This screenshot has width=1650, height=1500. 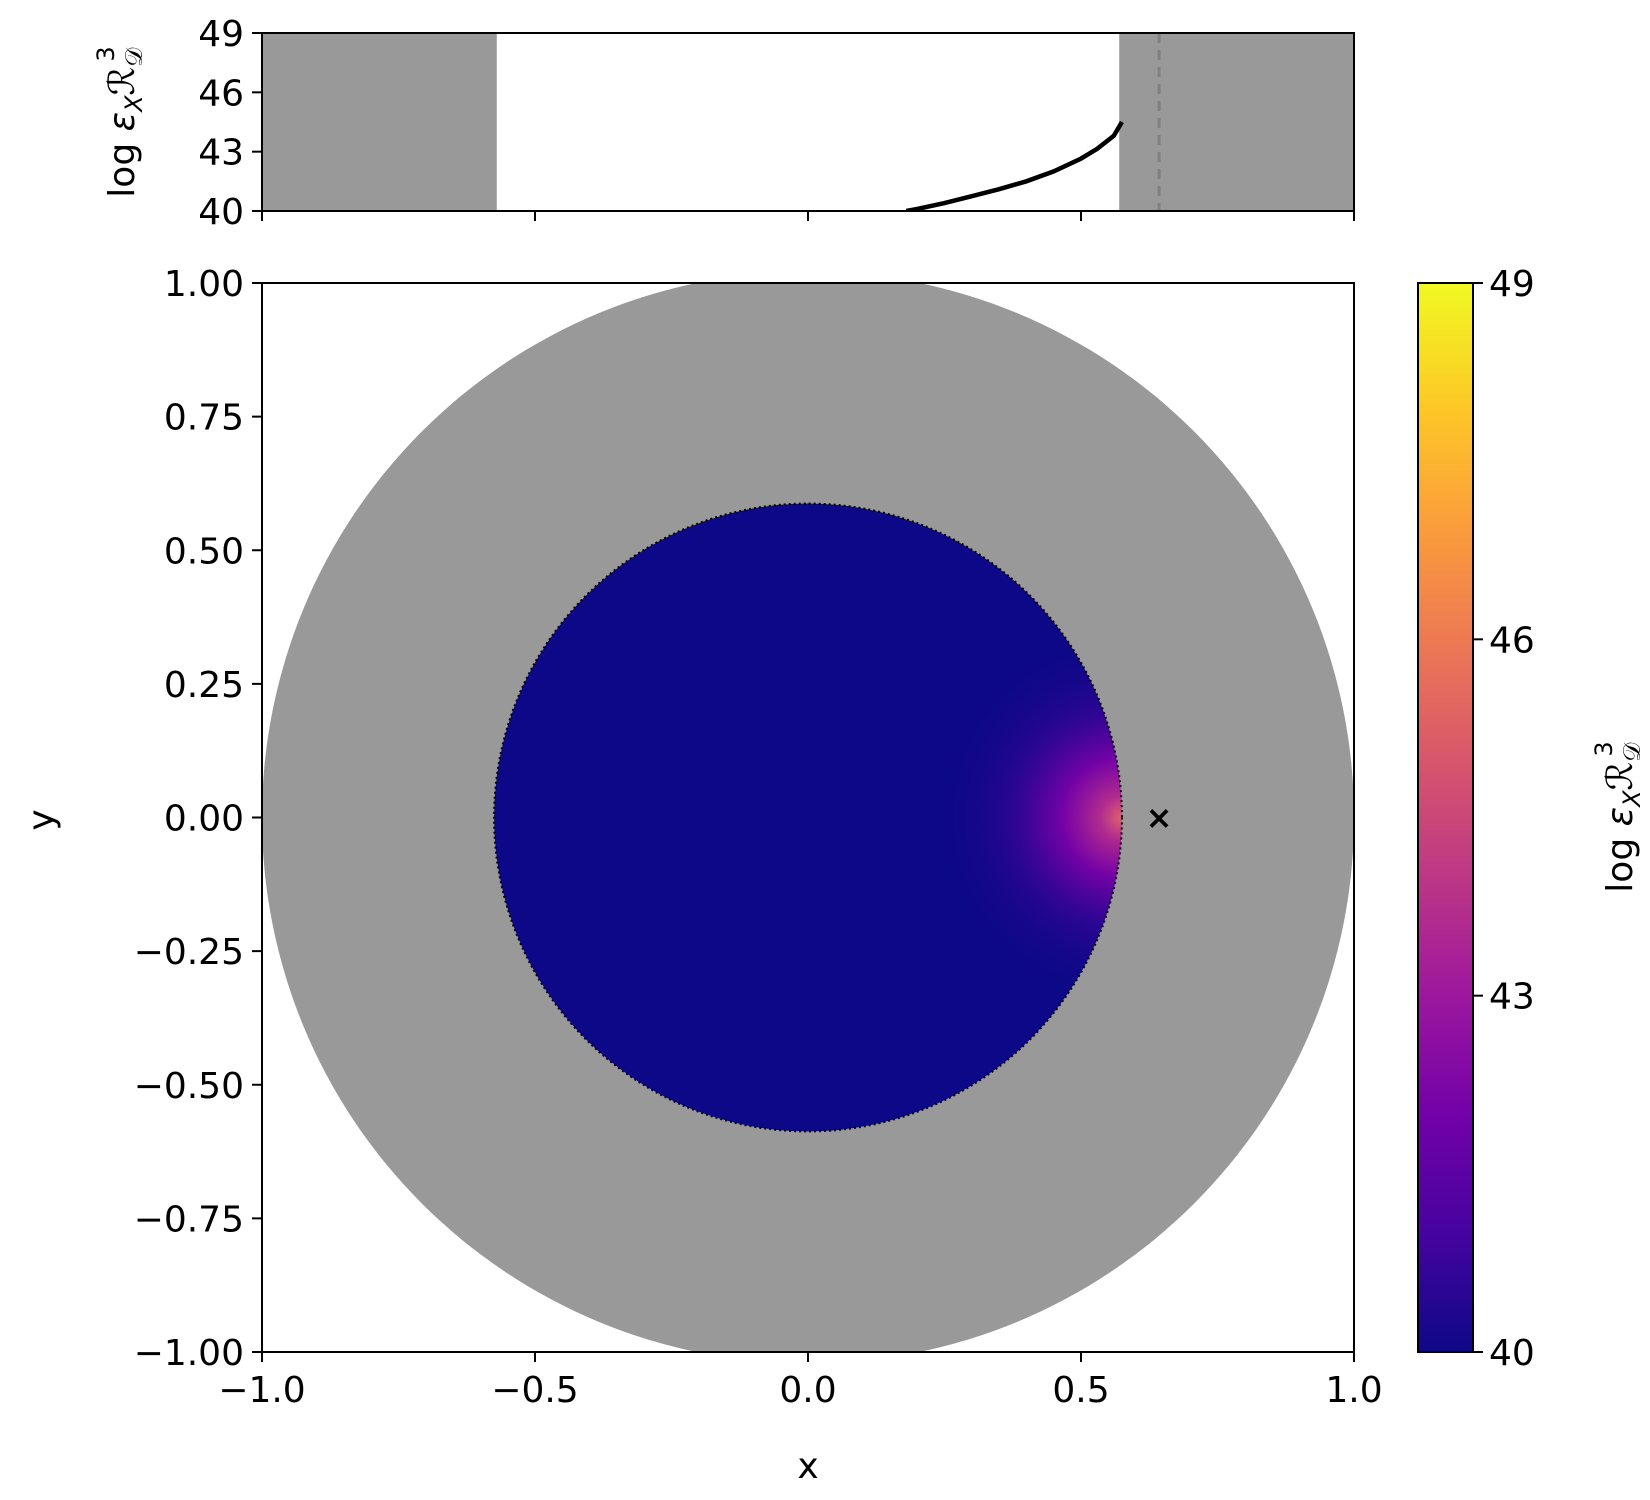 I want to click on top-ylabel-eps: ε, so click(x=122, y=121).